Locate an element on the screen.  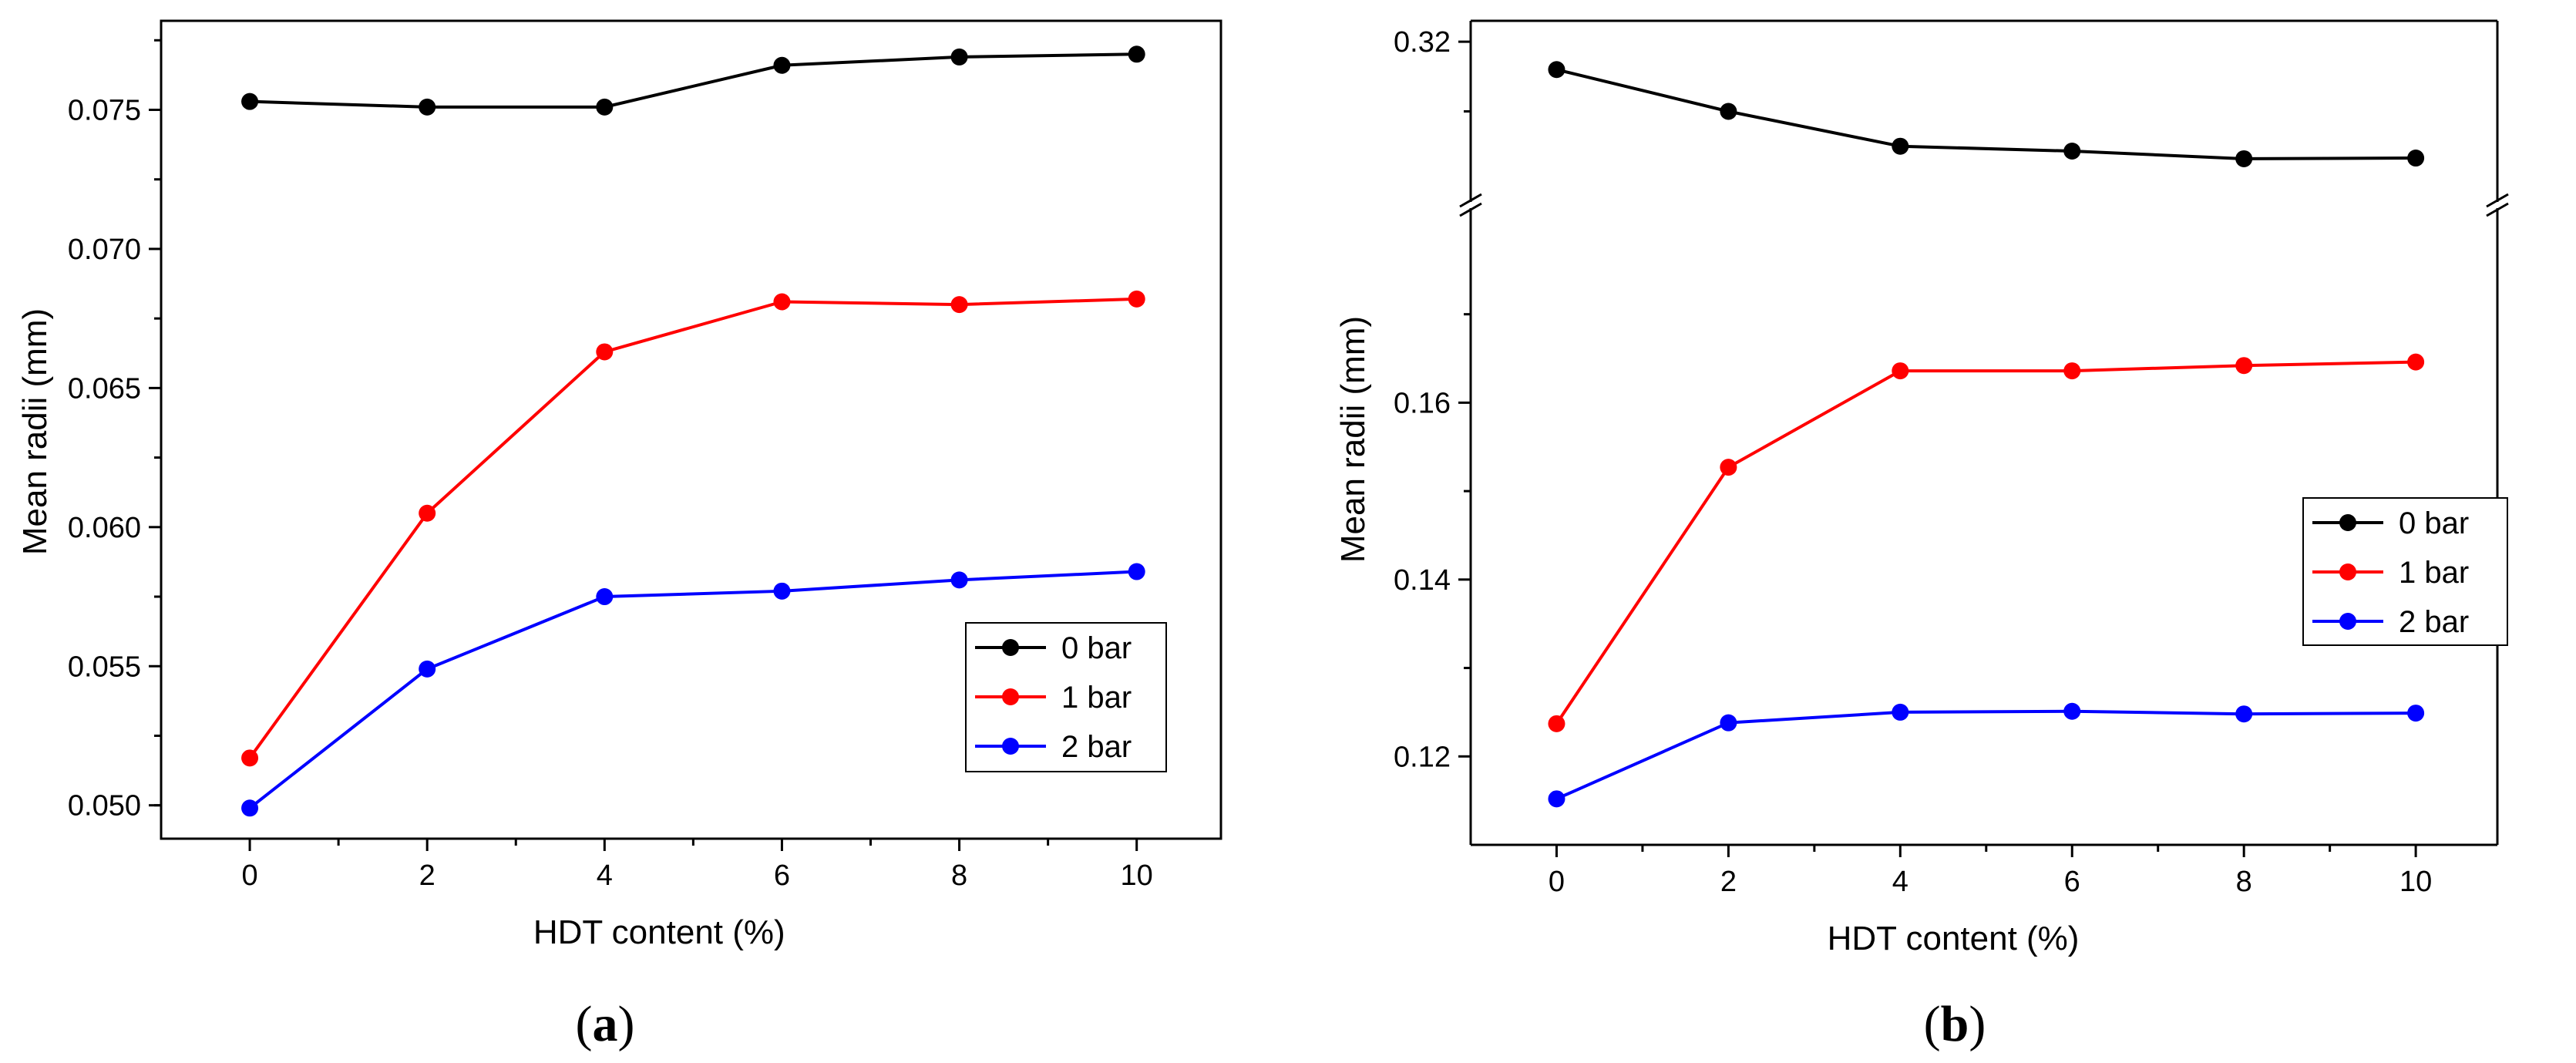
y-tick-label: 0.050 is located at coordinates (104, 806).